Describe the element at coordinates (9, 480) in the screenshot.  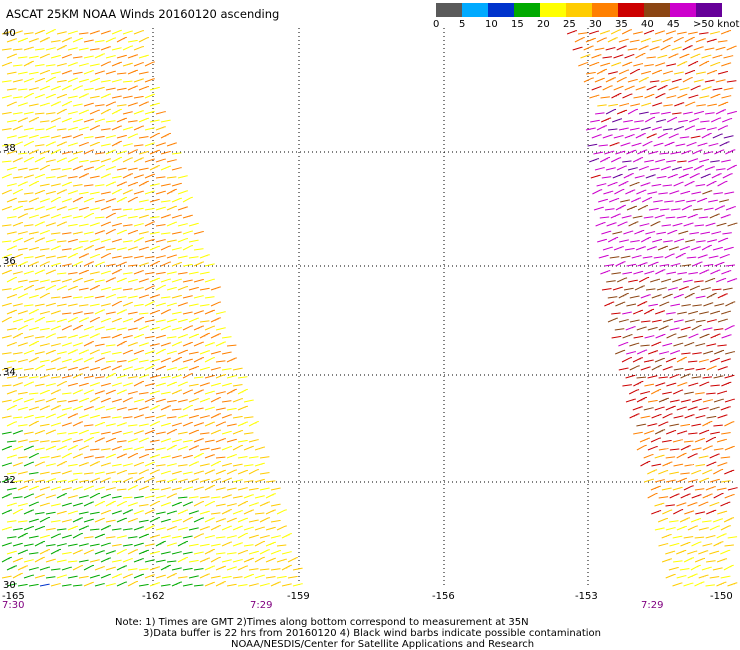
I see `lat-label-32: 32` at that location.